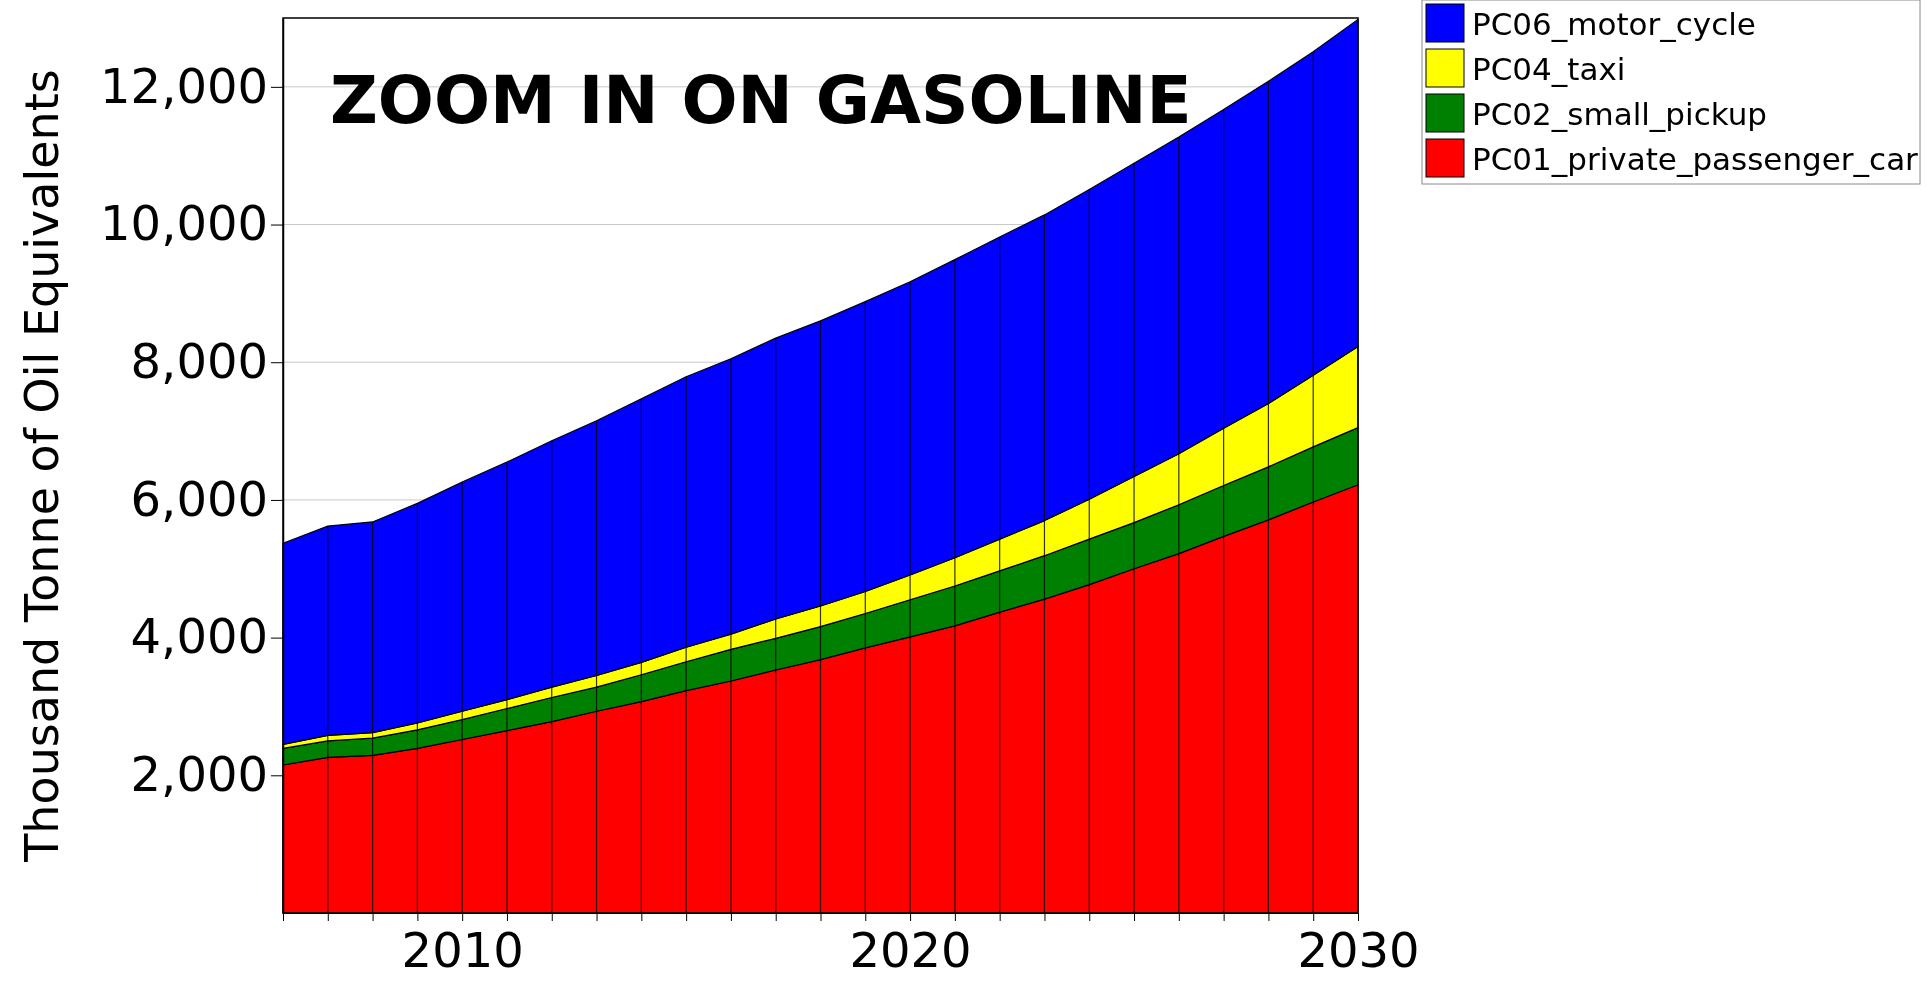  What do you see at coordinates (1614, 24) in the screenshot?
I see `legend-label: PC06_motor_cycle` at bounding box center [1614, 24].